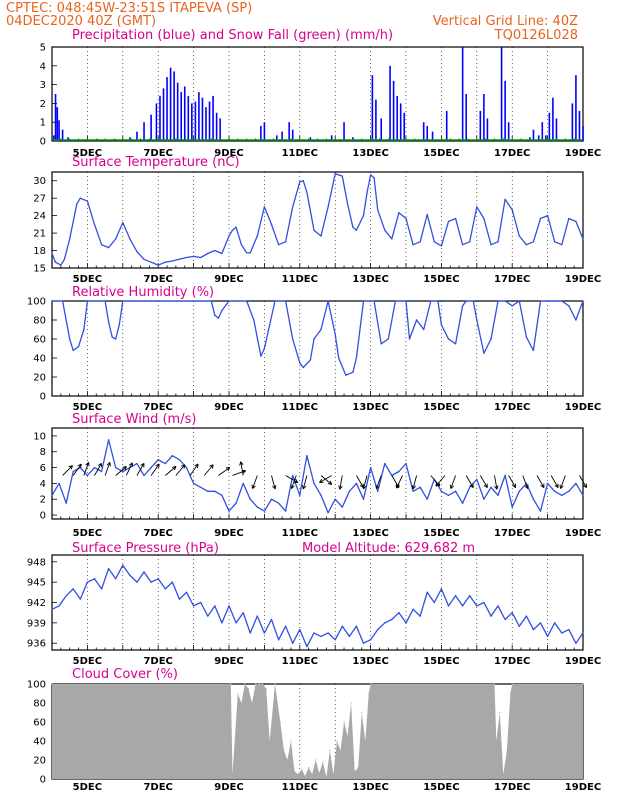  I want to click on model-altitude-label: Model Altitude: 629.682 m, so click(388, 548).